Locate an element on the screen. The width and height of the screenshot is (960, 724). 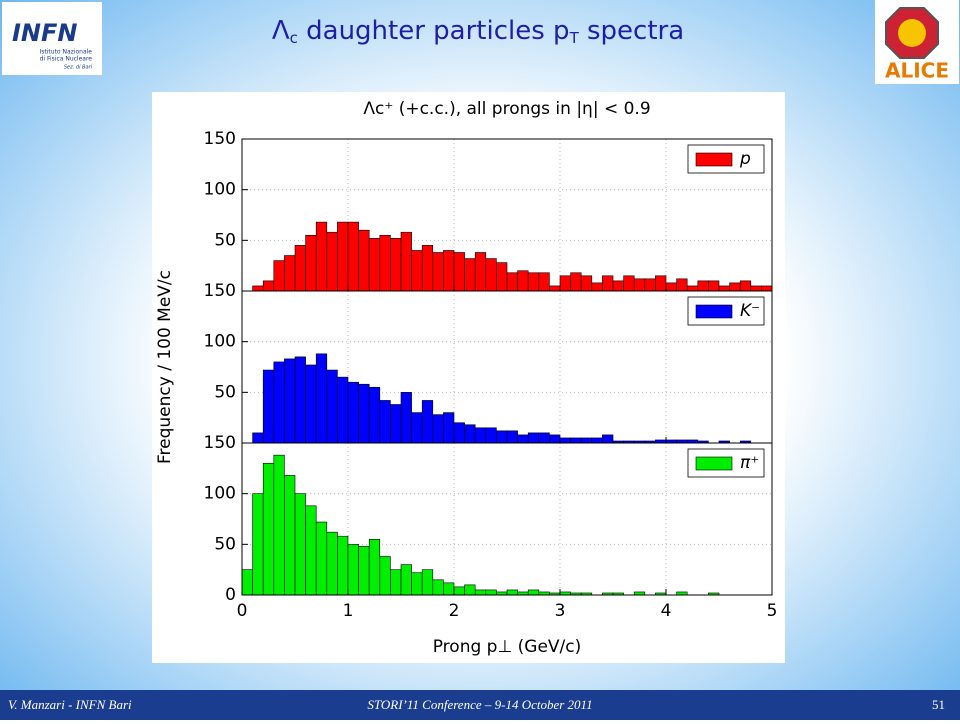
logo-text: Istituto Nazionale is located at coordinates (66, 52).